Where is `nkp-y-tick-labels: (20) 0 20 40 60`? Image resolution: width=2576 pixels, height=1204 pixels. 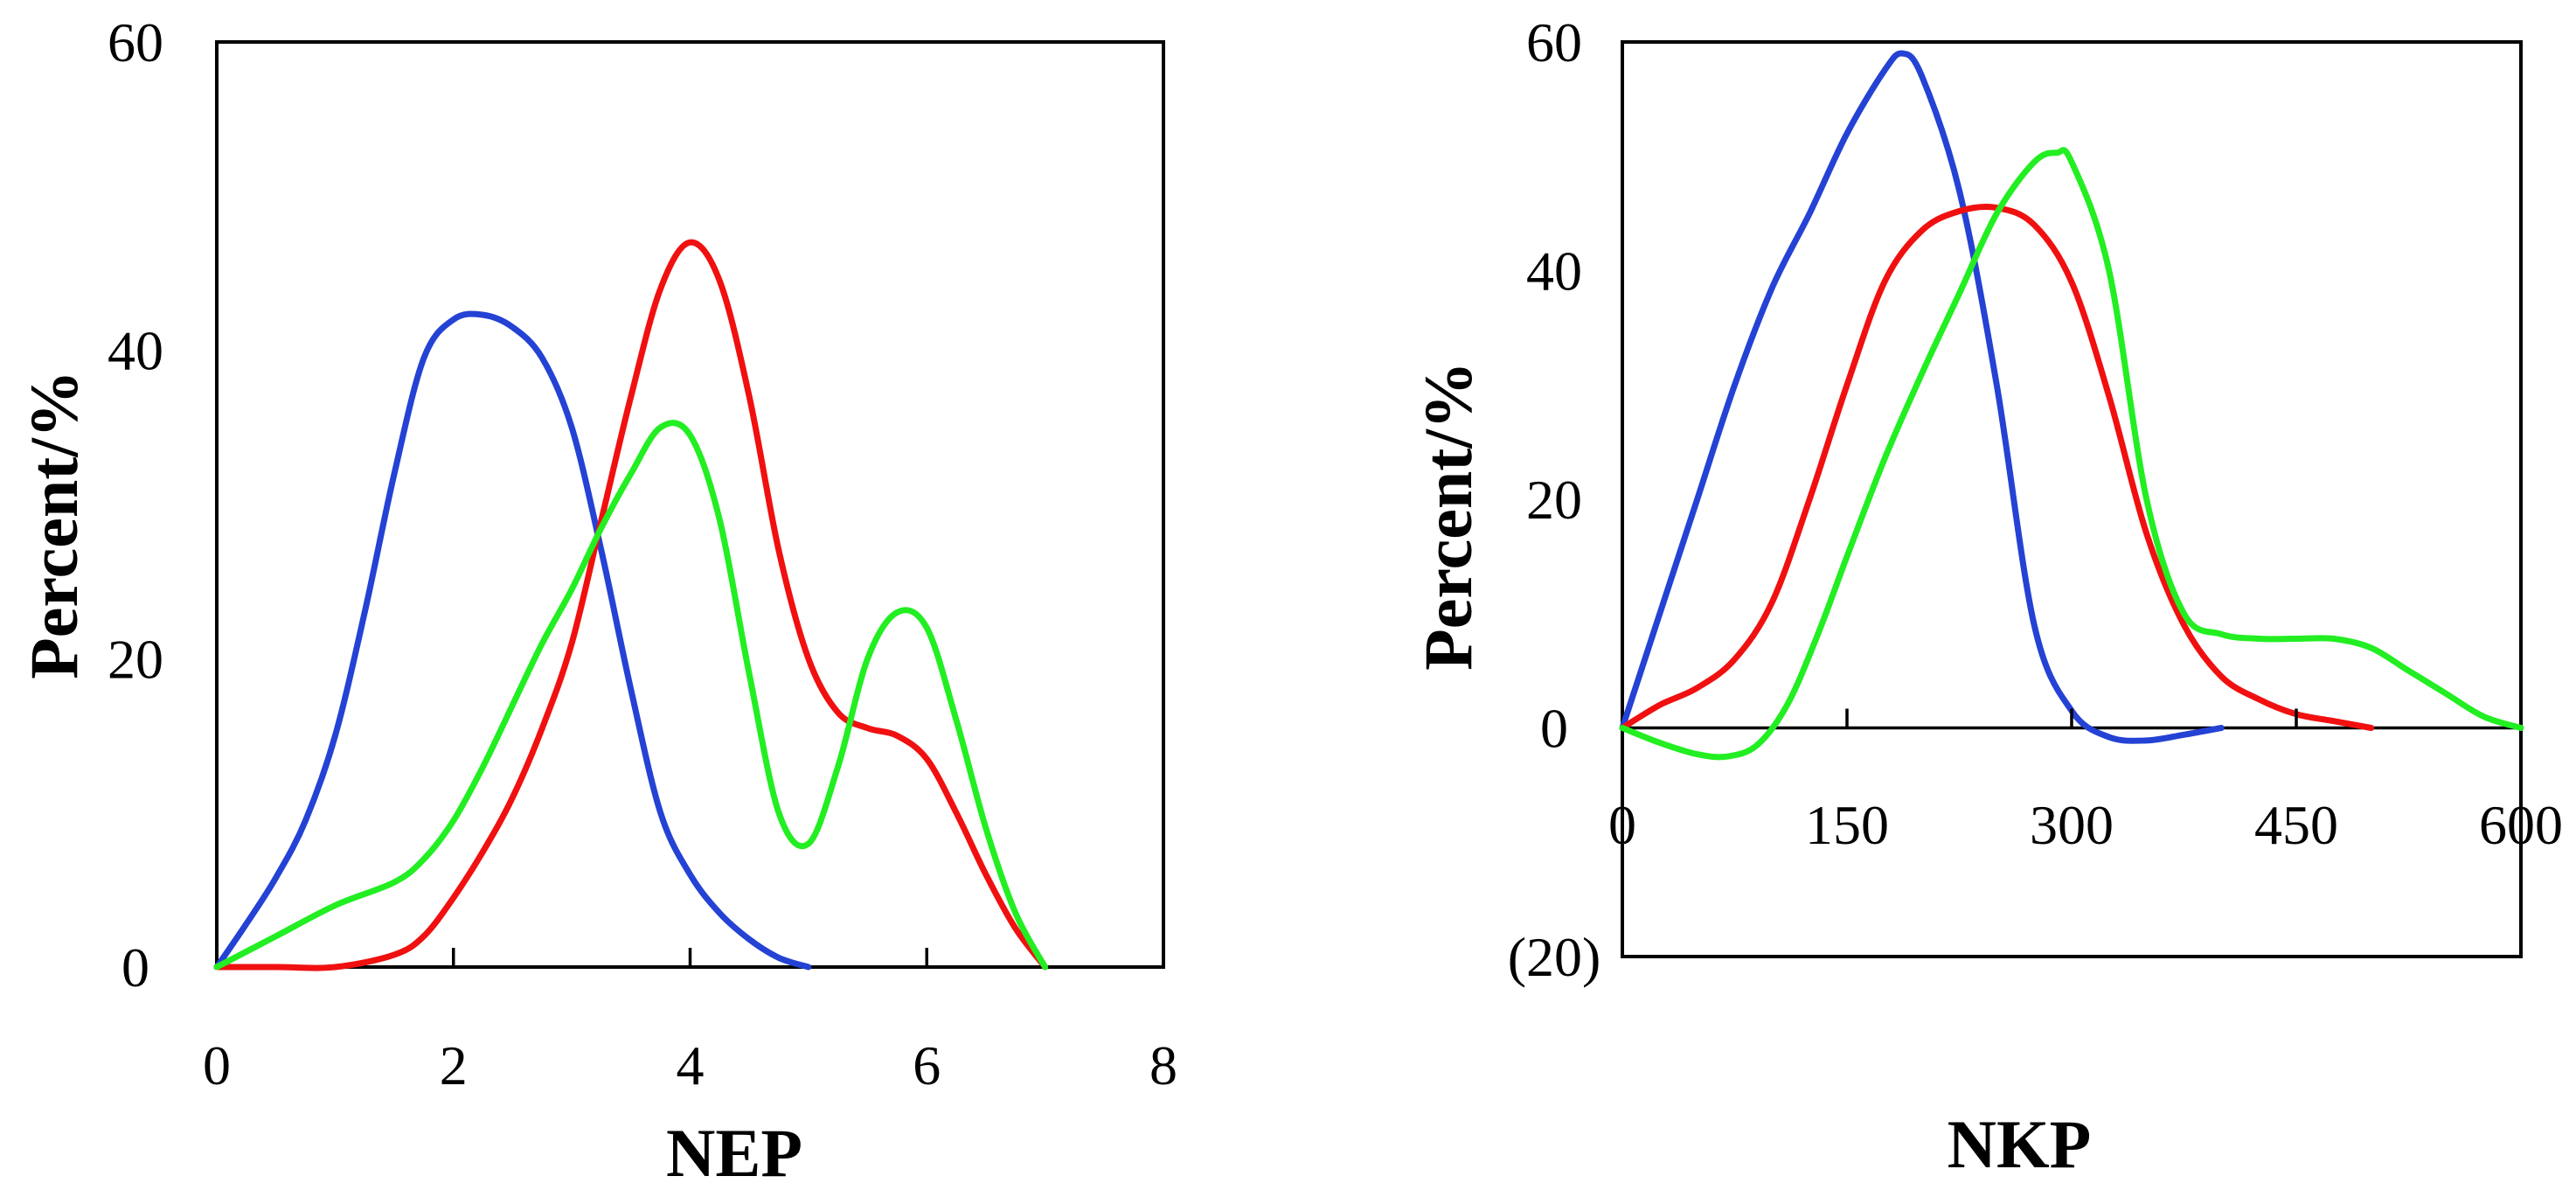 nkp-y-tick-labels: (20) 0 20 40 60 is located at coordinates (1555, 499).